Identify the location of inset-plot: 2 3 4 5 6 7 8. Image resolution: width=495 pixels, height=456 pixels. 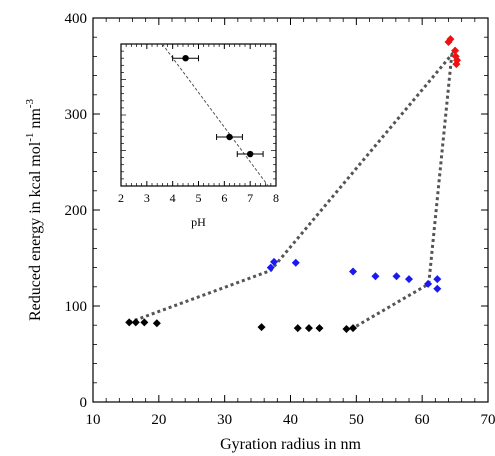
(198, 124).